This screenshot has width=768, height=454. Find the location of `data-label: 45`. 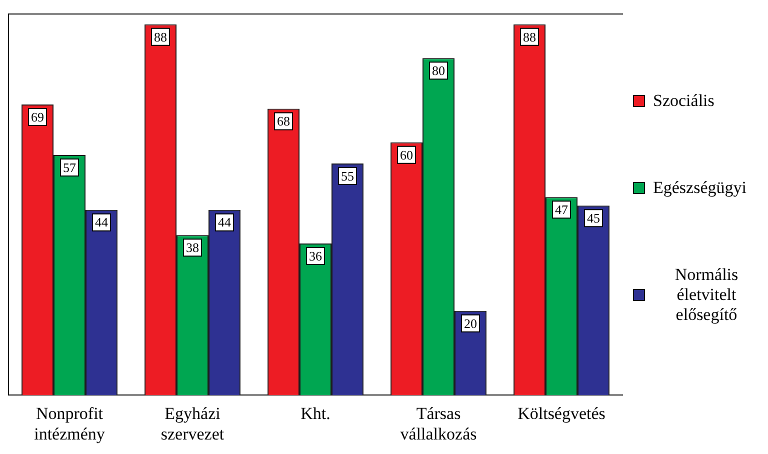

data-label: 45 is located at coordinates (593, 218).